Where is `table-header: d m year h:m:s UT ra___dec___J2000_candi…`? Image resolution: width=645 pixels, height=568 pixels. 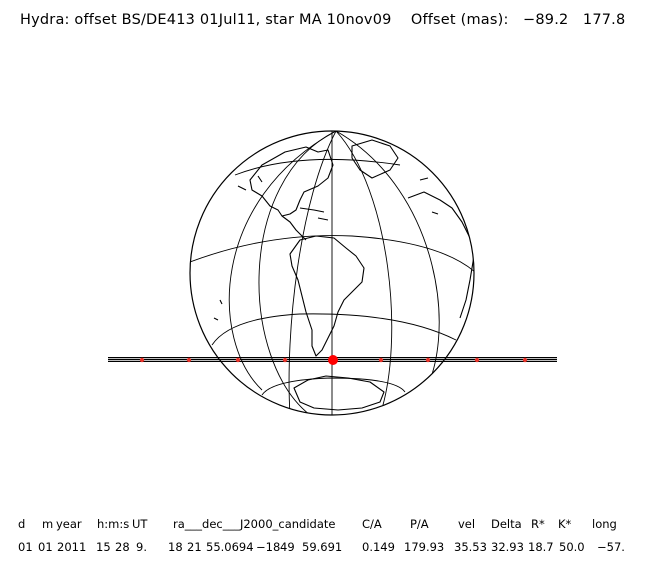 table-header: d m year h:m:s UT ra___dec___J2000_candi… is located at coordinates (322, 526).